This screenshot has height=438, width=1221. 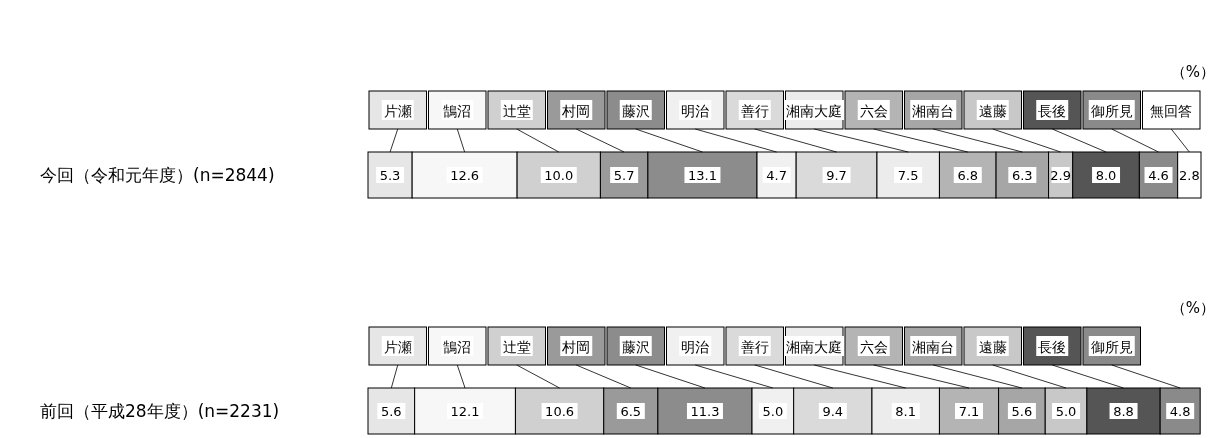 I want to click on data-label: 4.6, so click(x=1158, y=175).